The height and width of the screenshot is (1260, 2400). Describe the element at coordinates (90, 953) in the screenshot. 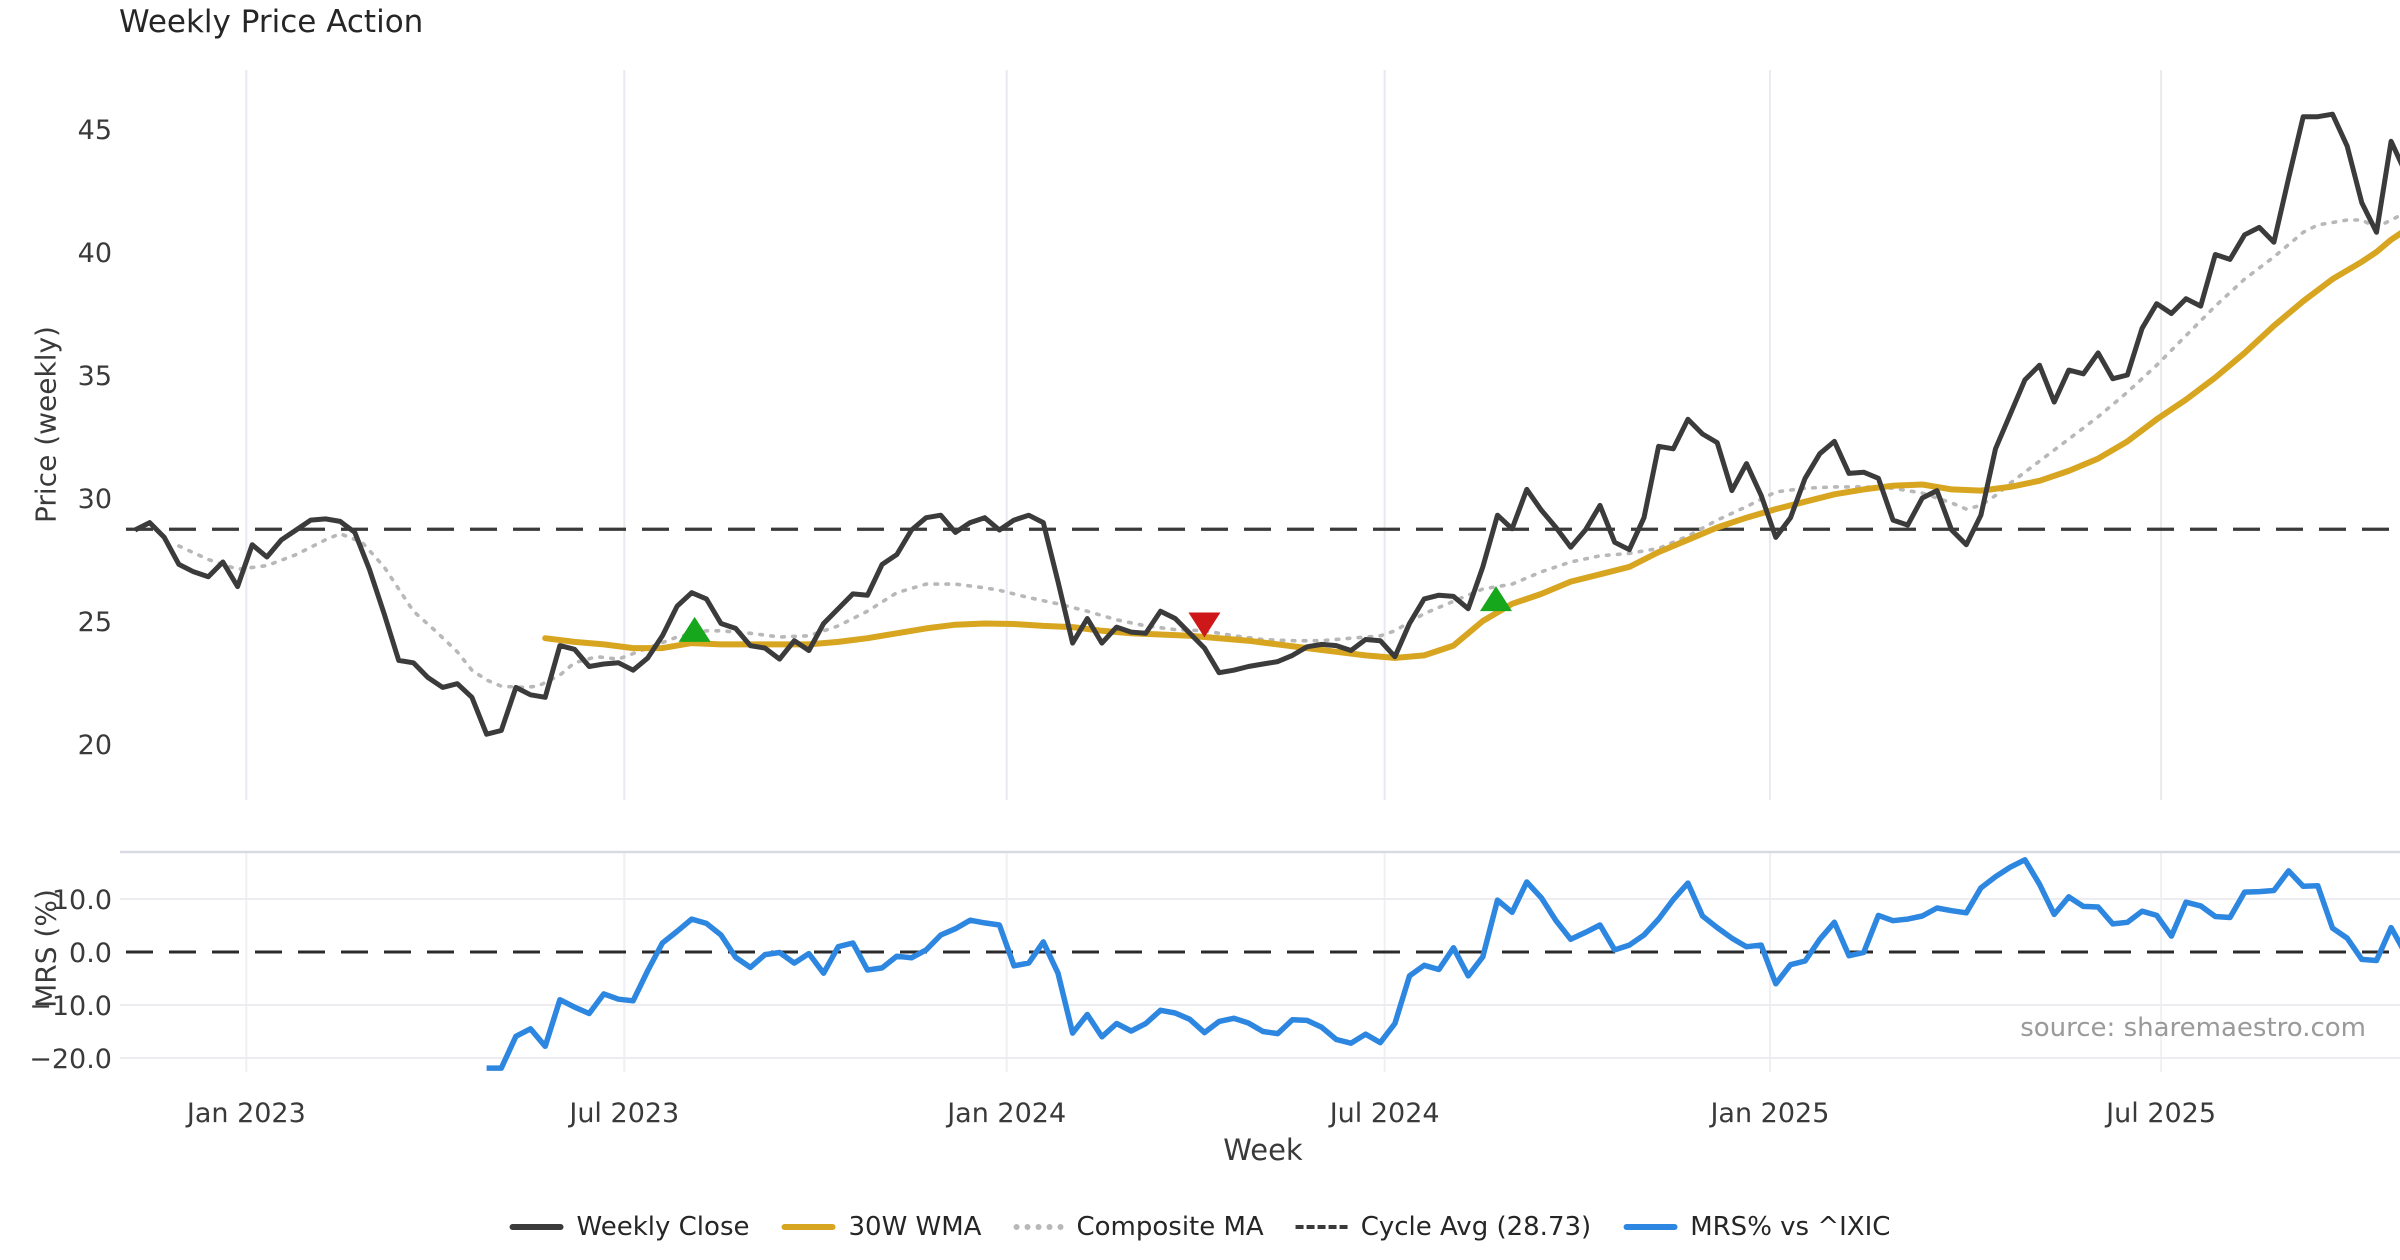

I see `mrs-tick-label: 0.0` at that location.